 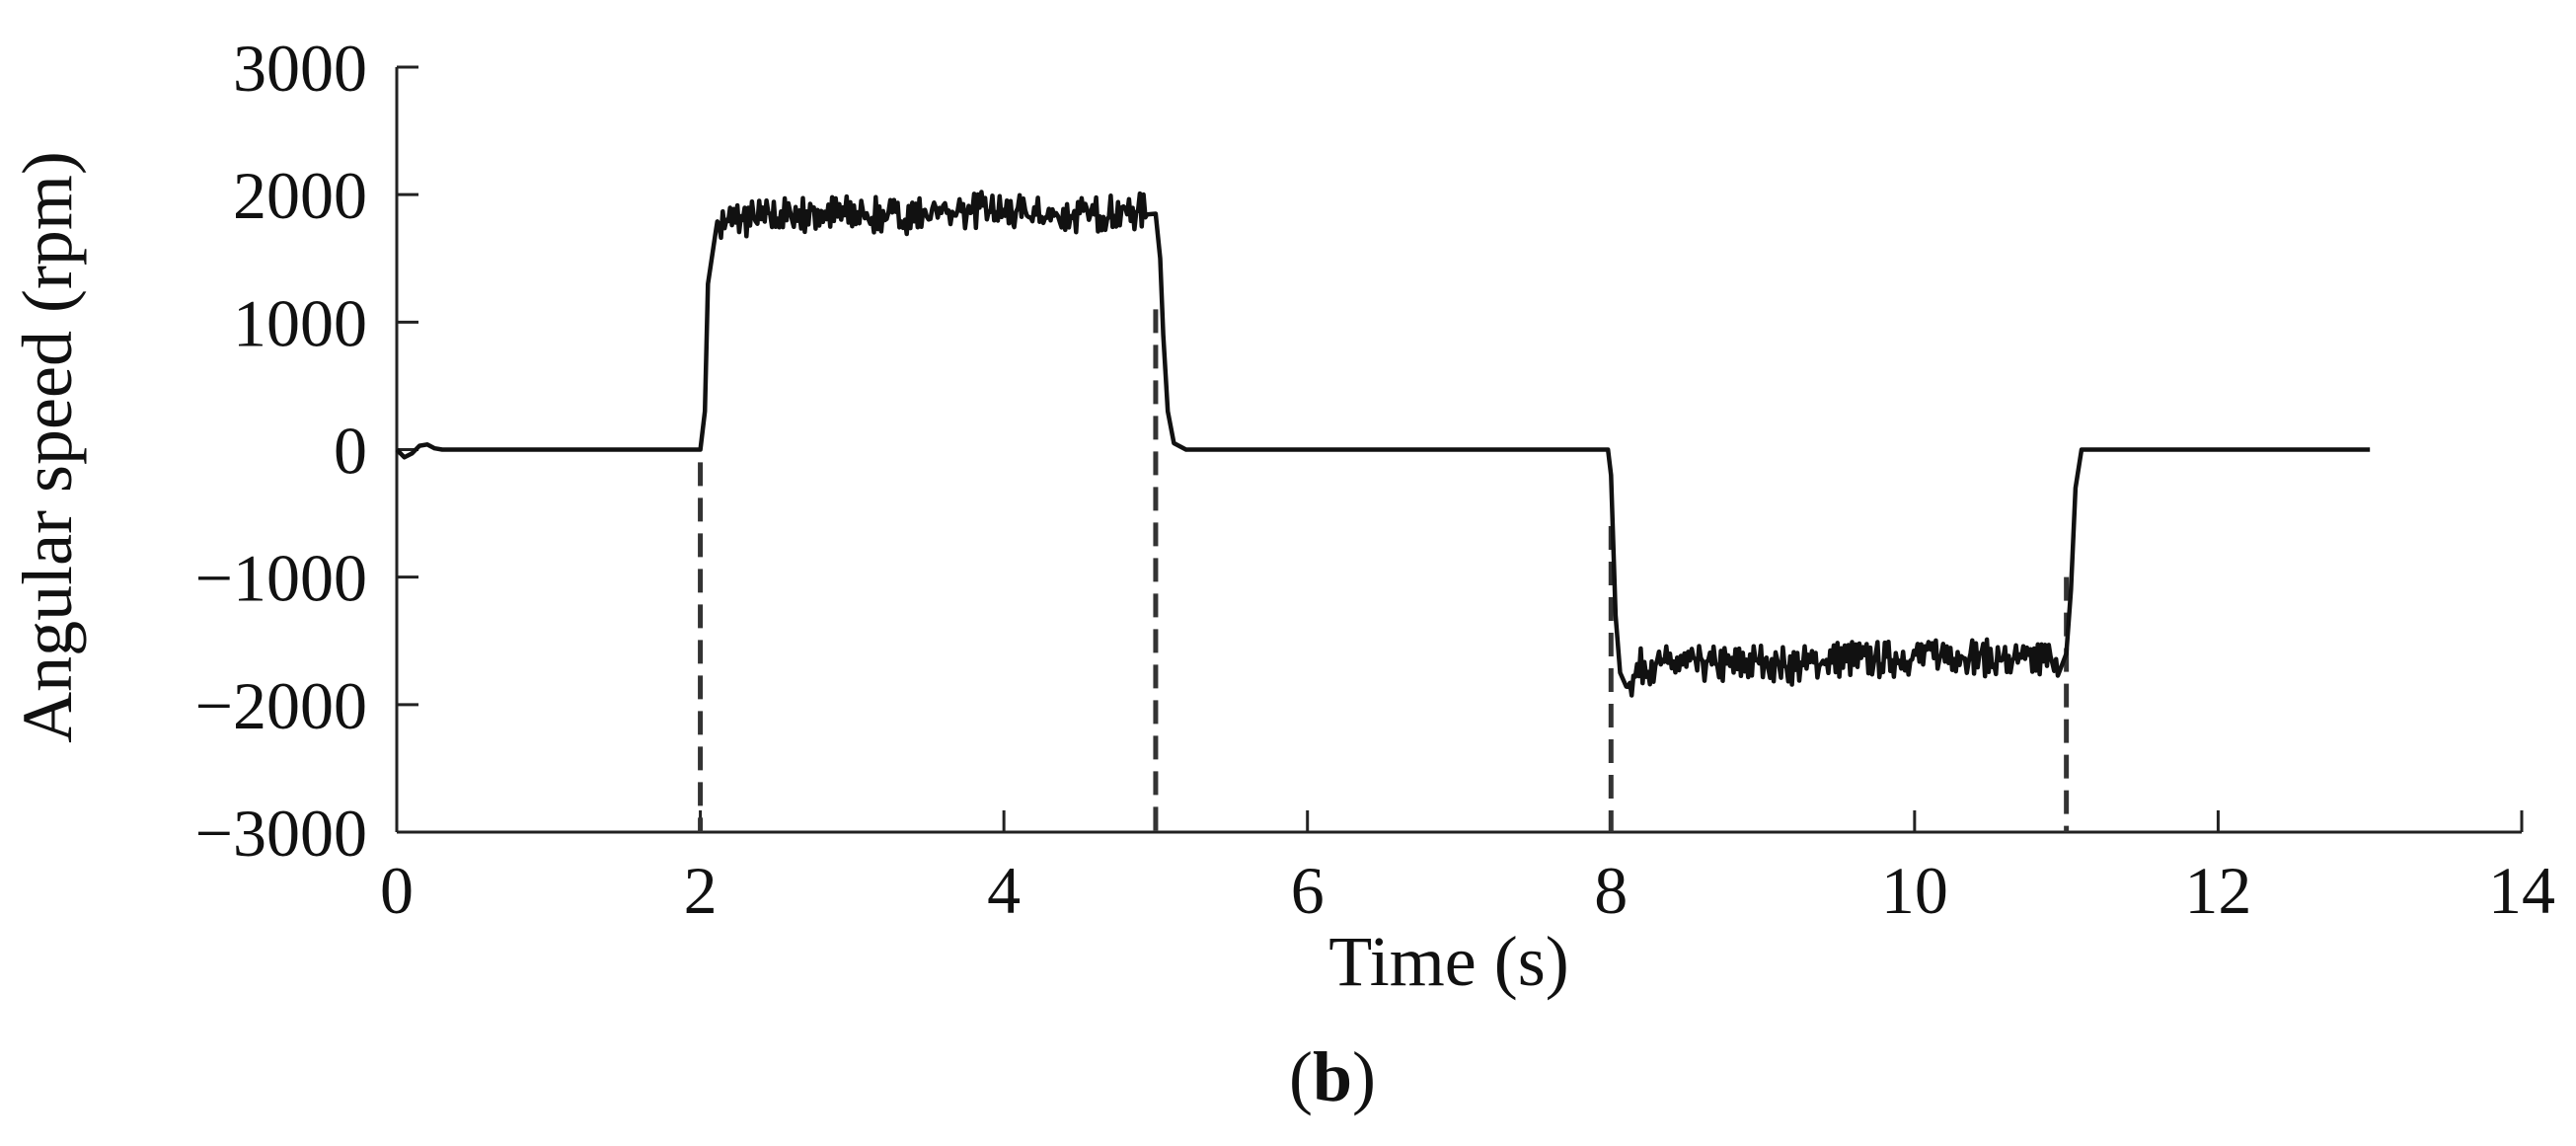 I want to click on y-tick-label: −2000, so click(x=281, y=705).